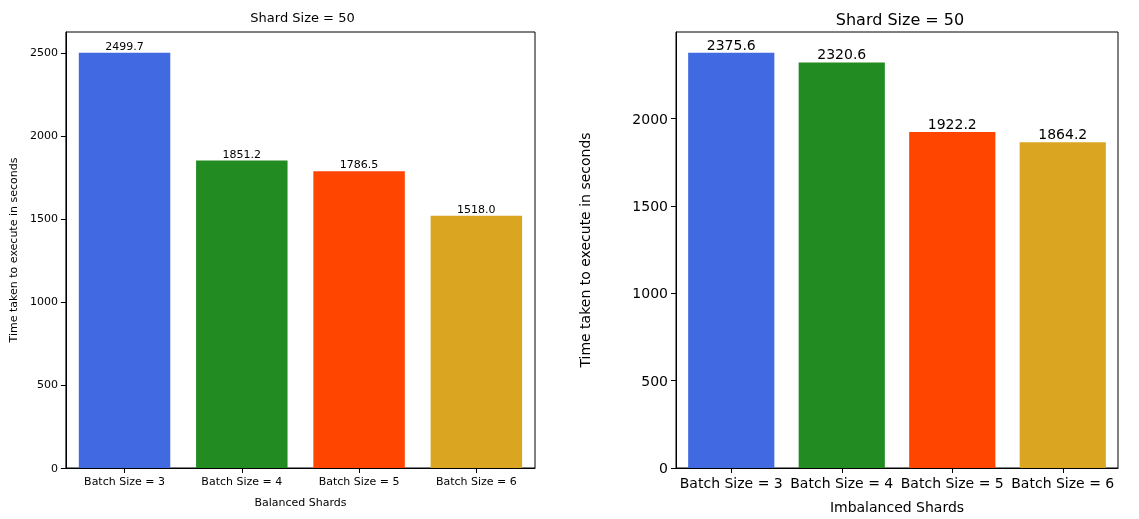  Describe the element at coordinates (124, 46) in the screenshot. I see `data-label: 2499.7` at that location.